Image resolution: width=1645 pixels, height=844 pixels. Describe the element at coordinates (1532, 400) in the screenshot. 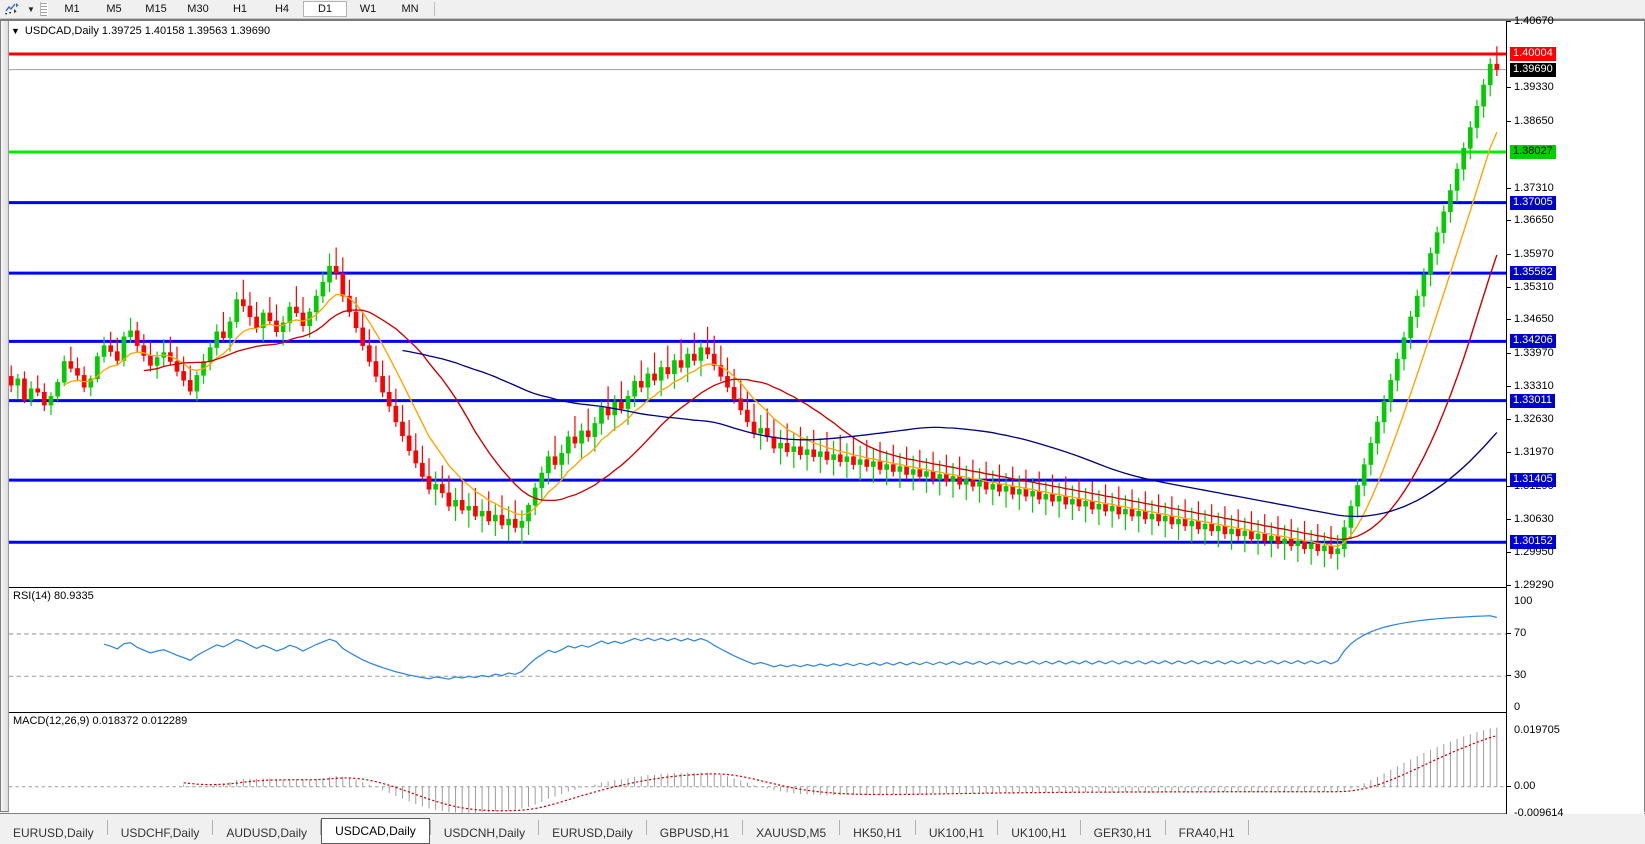

I see `price-level-tag: 1.33011` at that location.